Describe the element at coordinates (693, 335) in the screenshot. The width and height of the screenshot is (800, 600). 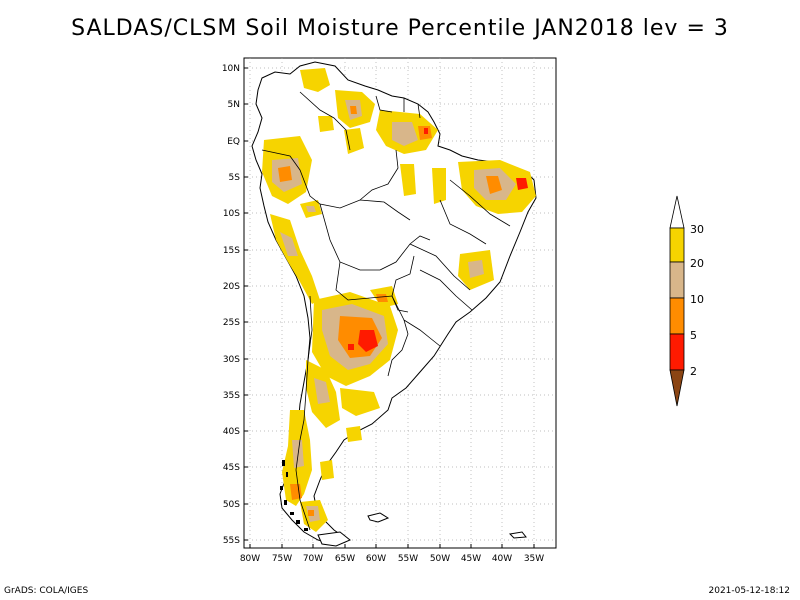
I see `legend-label-5: 5` at that location.